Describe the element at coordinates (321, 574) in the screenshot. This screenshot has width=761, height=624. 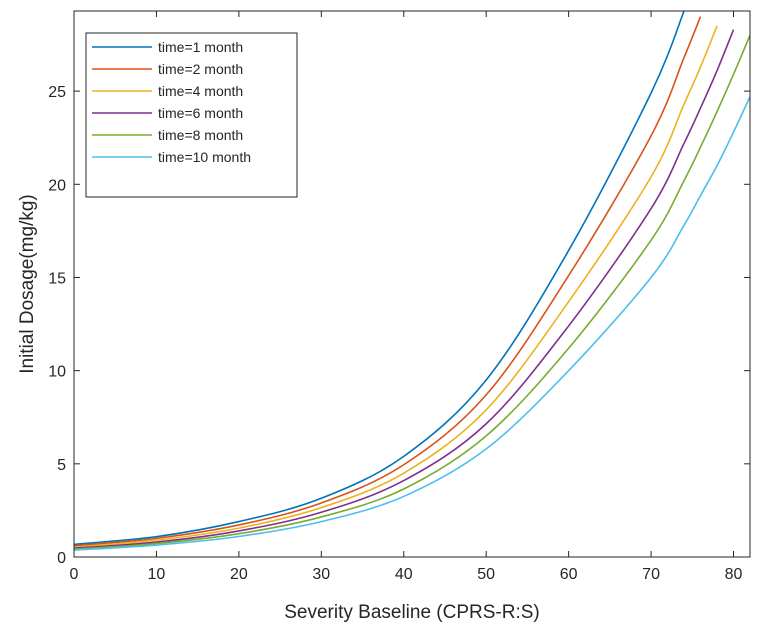
I see `x-tick-label: 30` at that location.